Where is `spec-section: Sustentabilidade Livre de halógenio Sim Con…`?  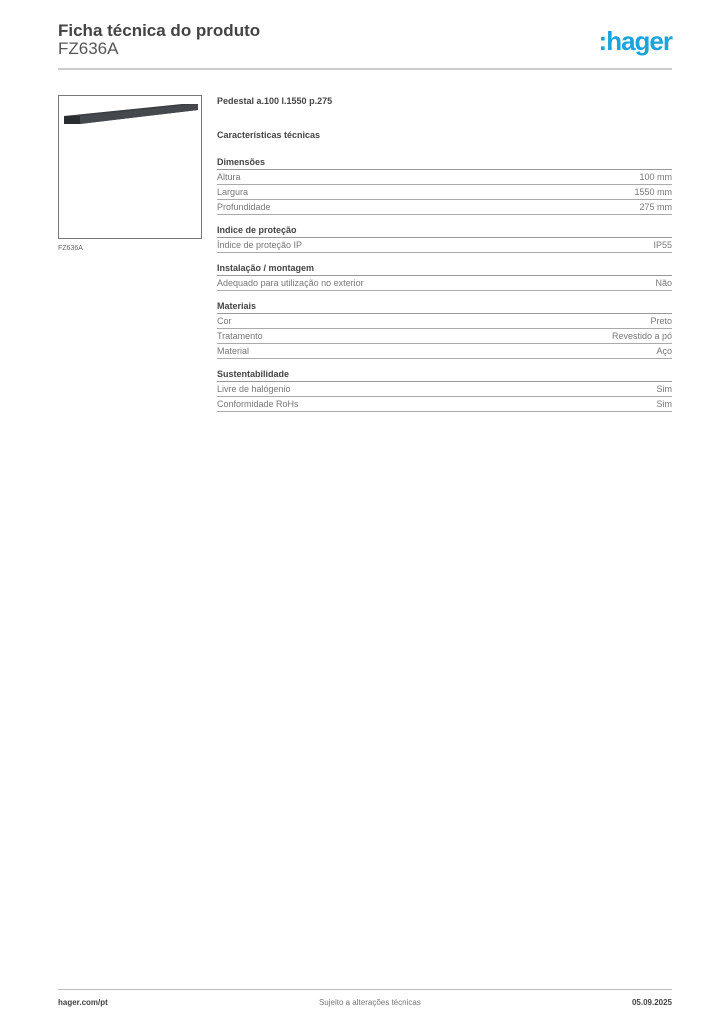 spec-section: Sustentabilidade Livre de halógenio Sim Con… is located at coordinates (444, 390).